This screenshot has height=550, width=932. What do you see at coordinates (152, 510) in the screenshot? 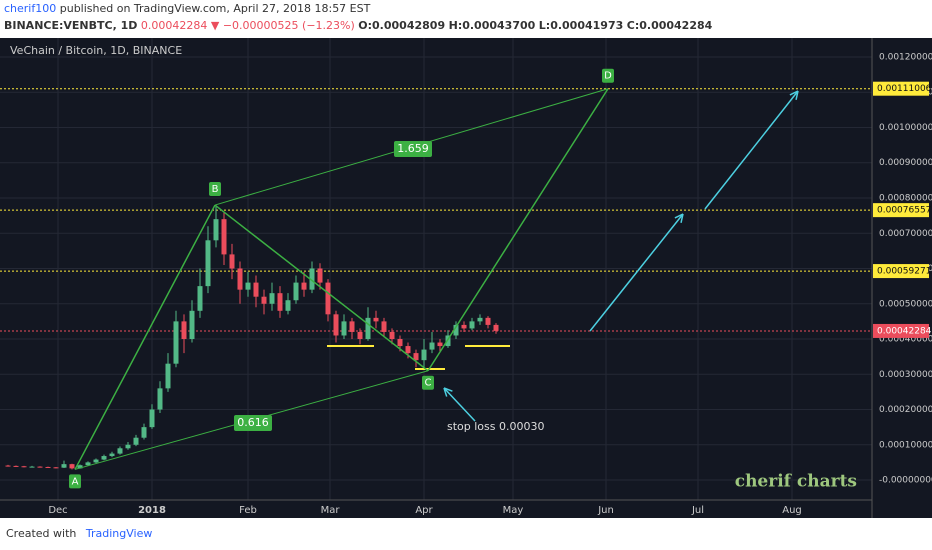
I see `x-tick-label: 2018` at bounding box center [152, 510].